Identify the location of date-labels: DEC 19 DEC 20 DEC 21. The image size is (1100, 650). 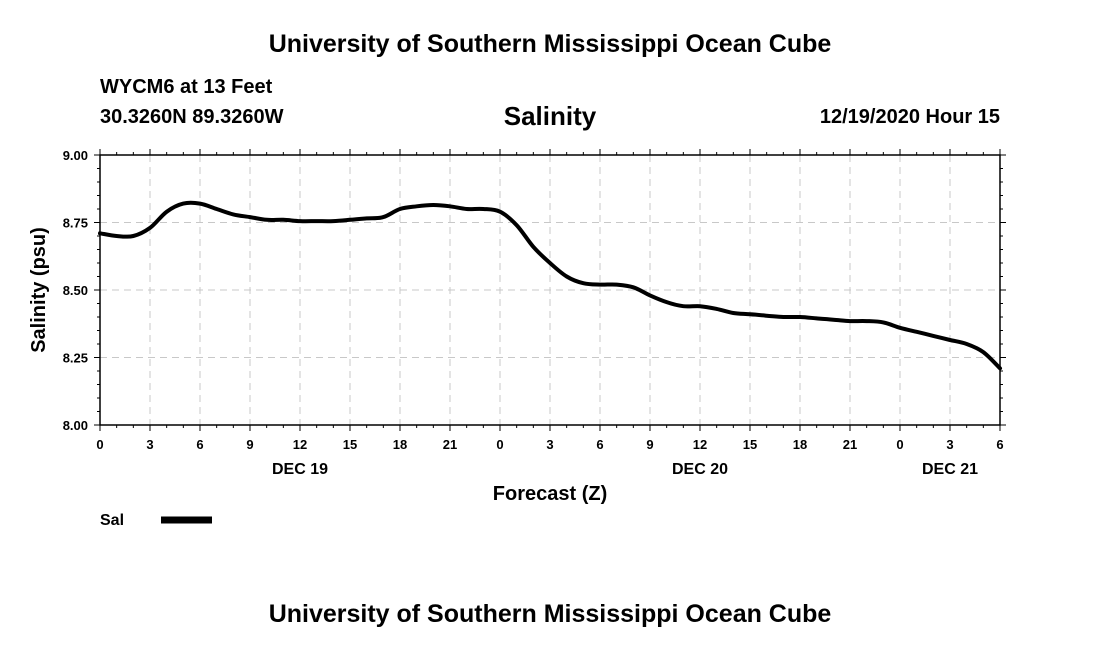
(625, 469).